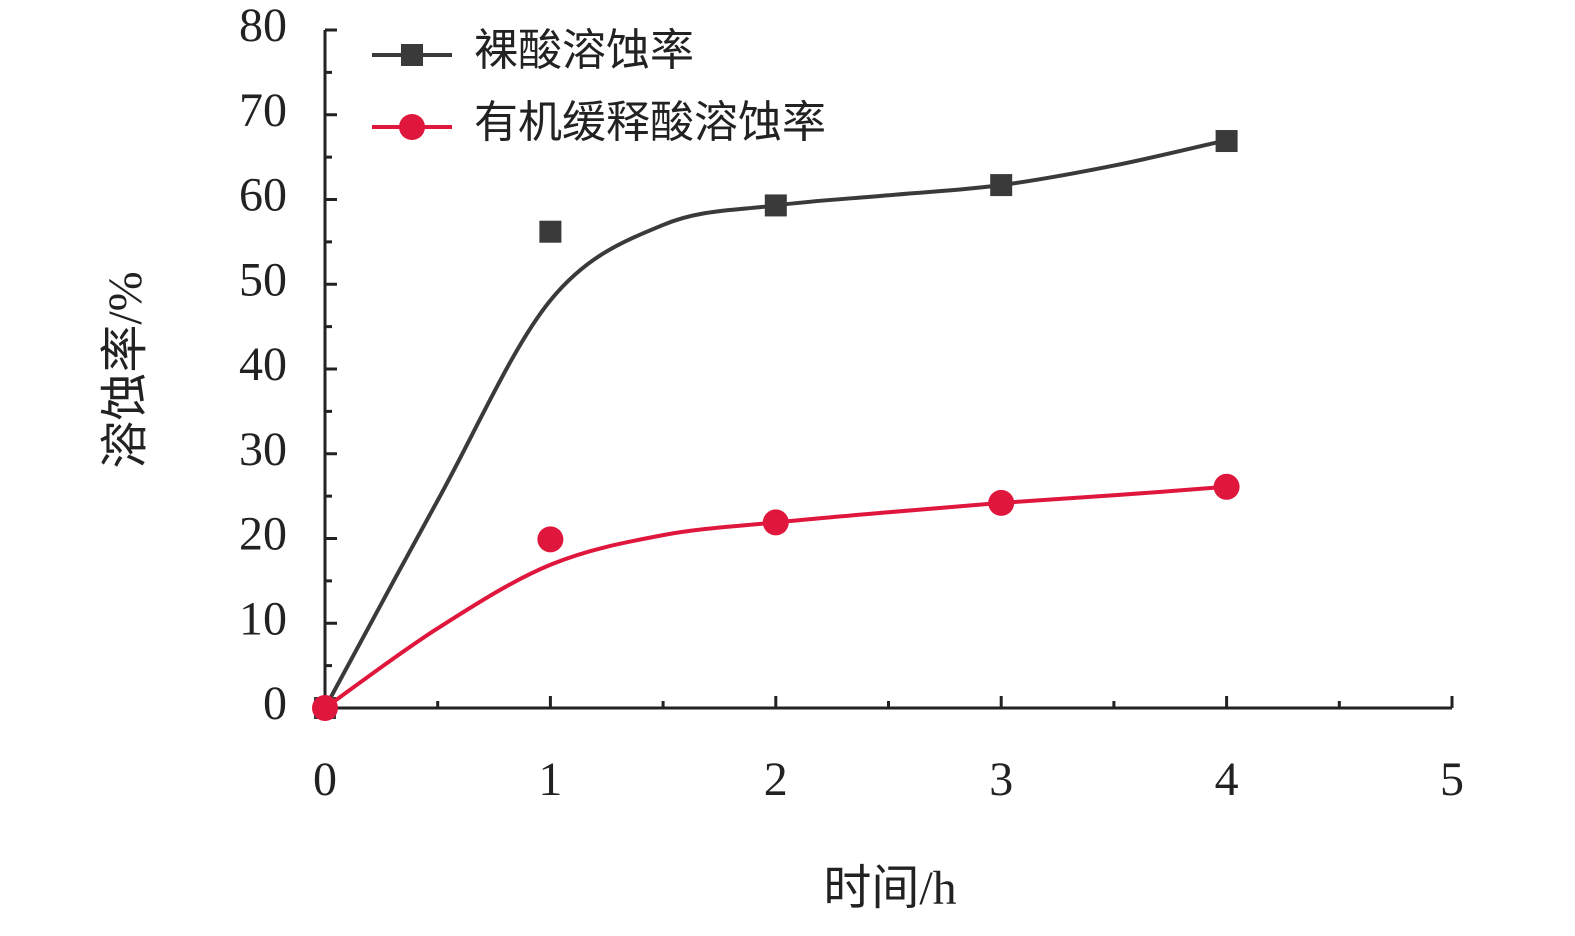 Image resolution: width=1575 pixels, height=936 pixels. Describe the element at coordinates (275, 703) in the screenshot. I see `y-tick-label: 0` at that location.